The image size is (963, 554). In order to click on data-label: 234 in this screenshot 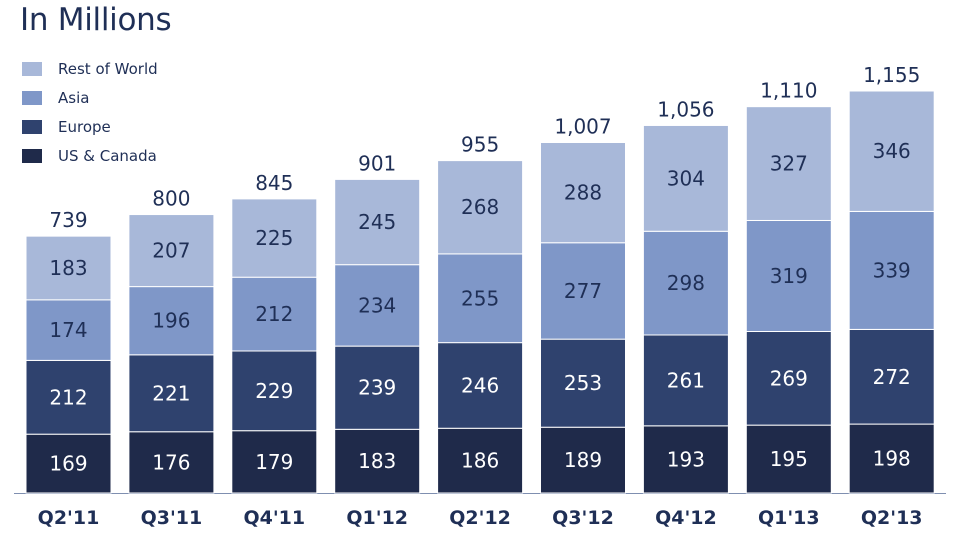, I will do `click(377, 305)`.